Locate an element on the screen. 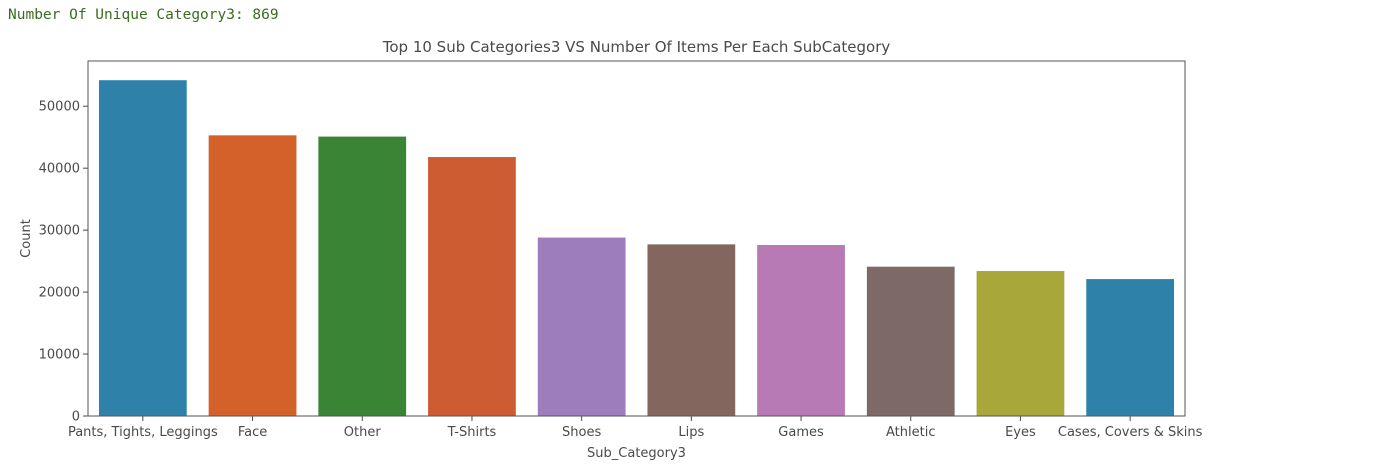  x-tick-label: Other is located at coordinates (363, 432).